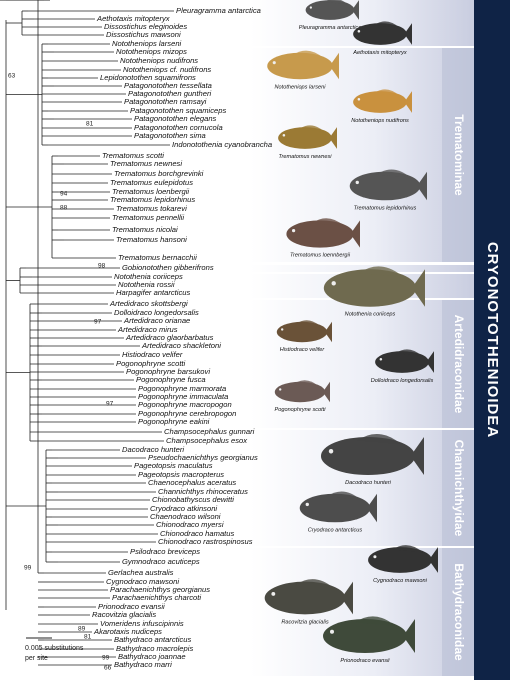  I want to click on fish-caption: Notothenia coriiceps, so click(370, 315).